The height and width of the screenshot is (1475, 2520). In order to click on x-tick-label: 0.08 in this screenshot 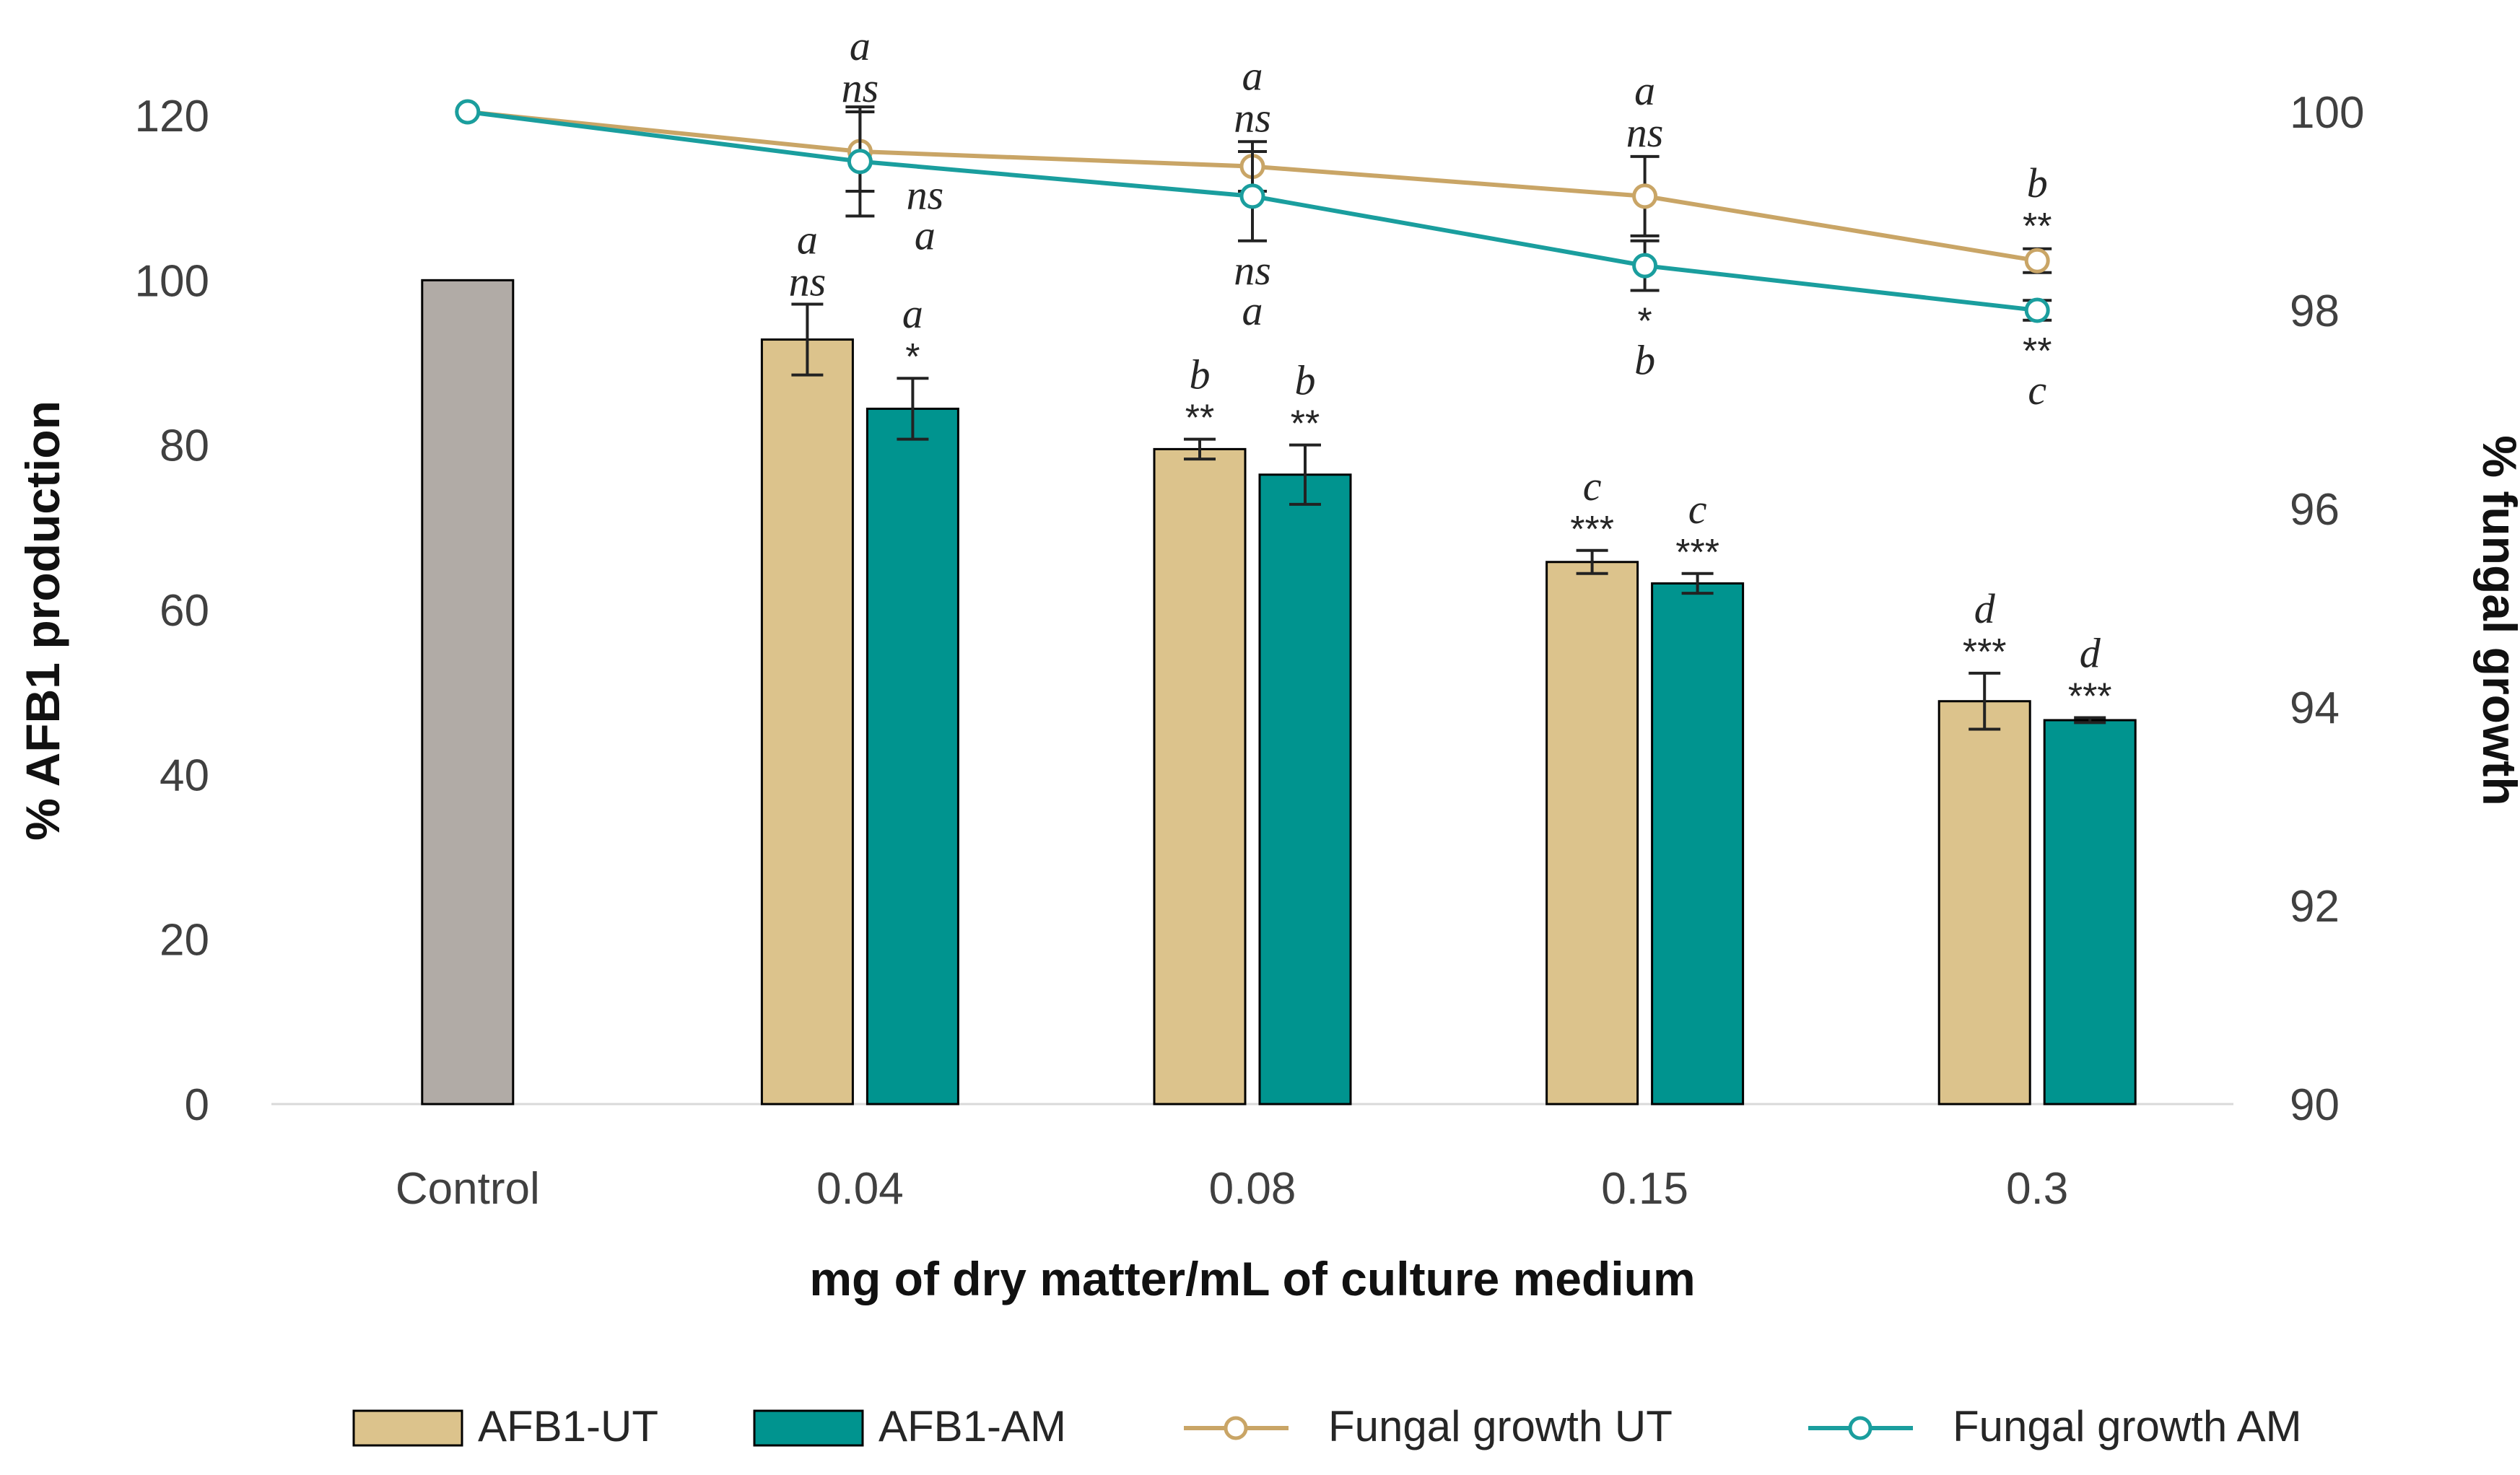, I will do `click(1252, 1189)`.